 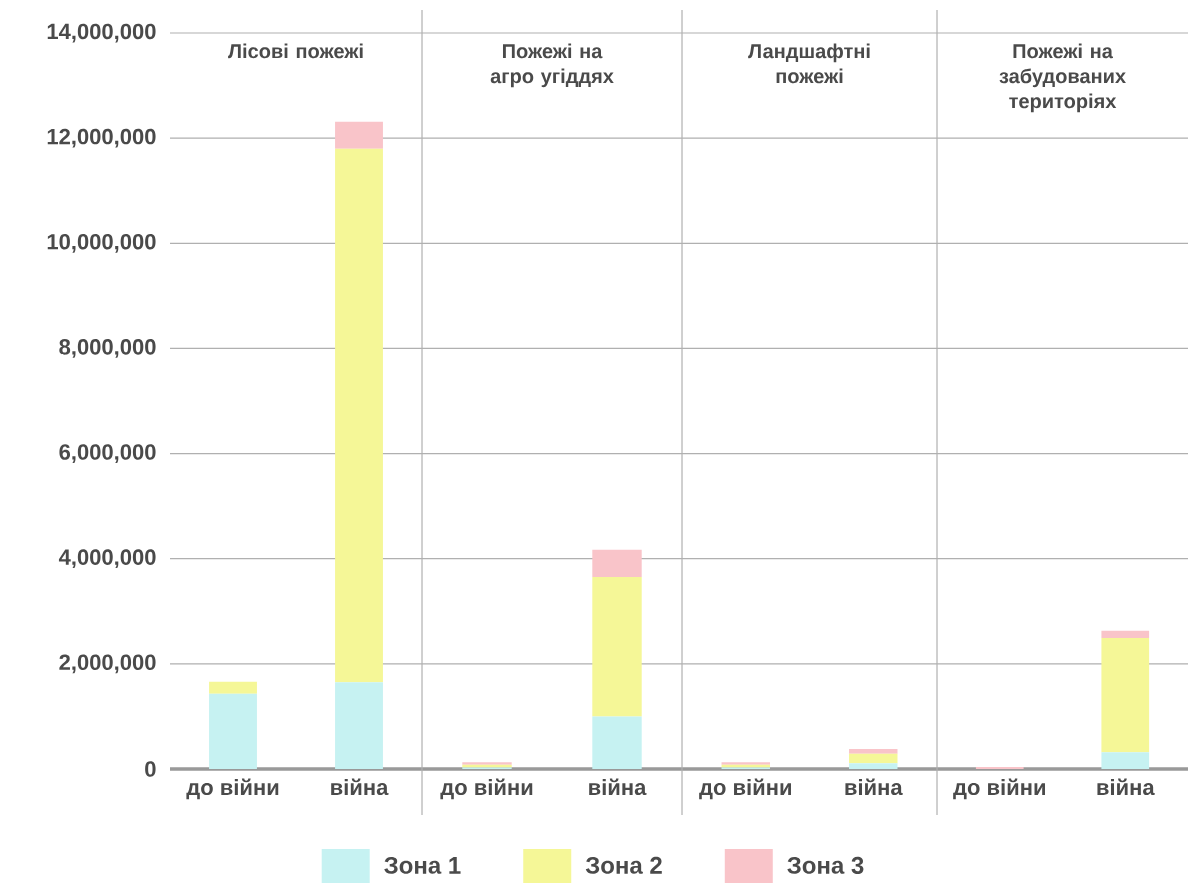 I want to click on text: Ландшафтні пожежі, so click(x=809, y=63).